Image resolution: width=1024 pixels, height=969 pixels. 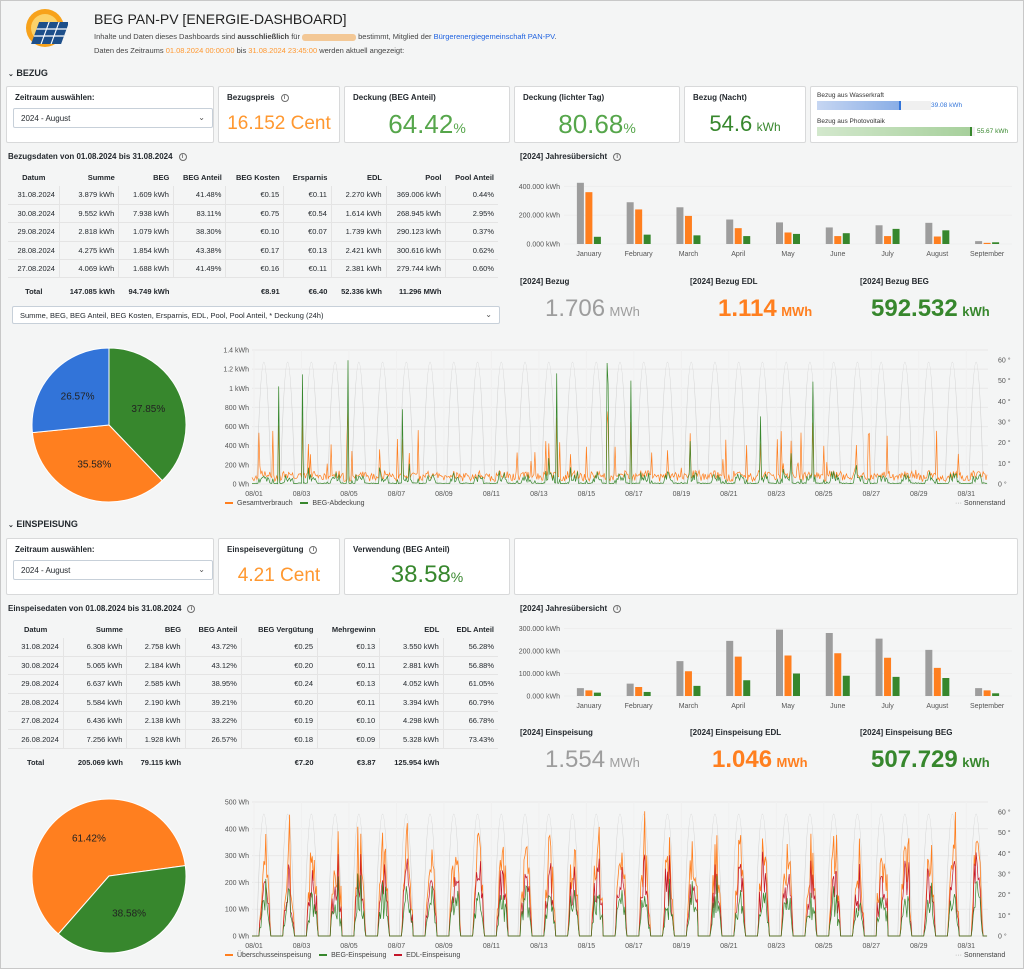 What do you see at coordinates (475, 629) in the screenshot?
I see `column-header: EDL Anteil` at bounding box center [475, 629].